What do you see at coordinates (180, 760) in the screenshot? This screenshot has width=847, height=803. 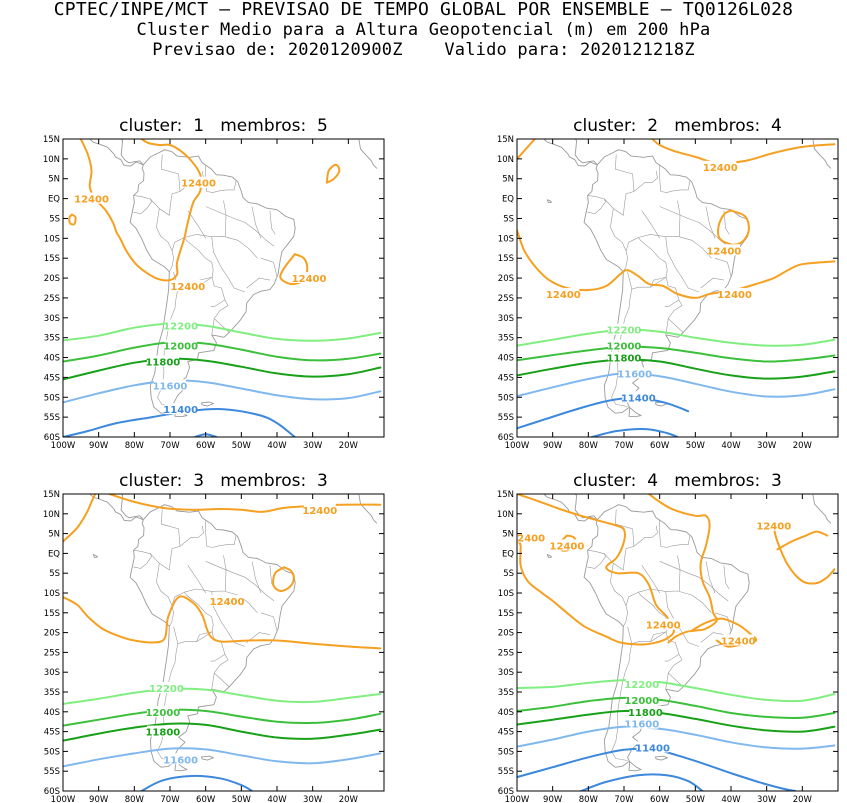 I see `contour-label: 11600` at bounding box center [180, 760].